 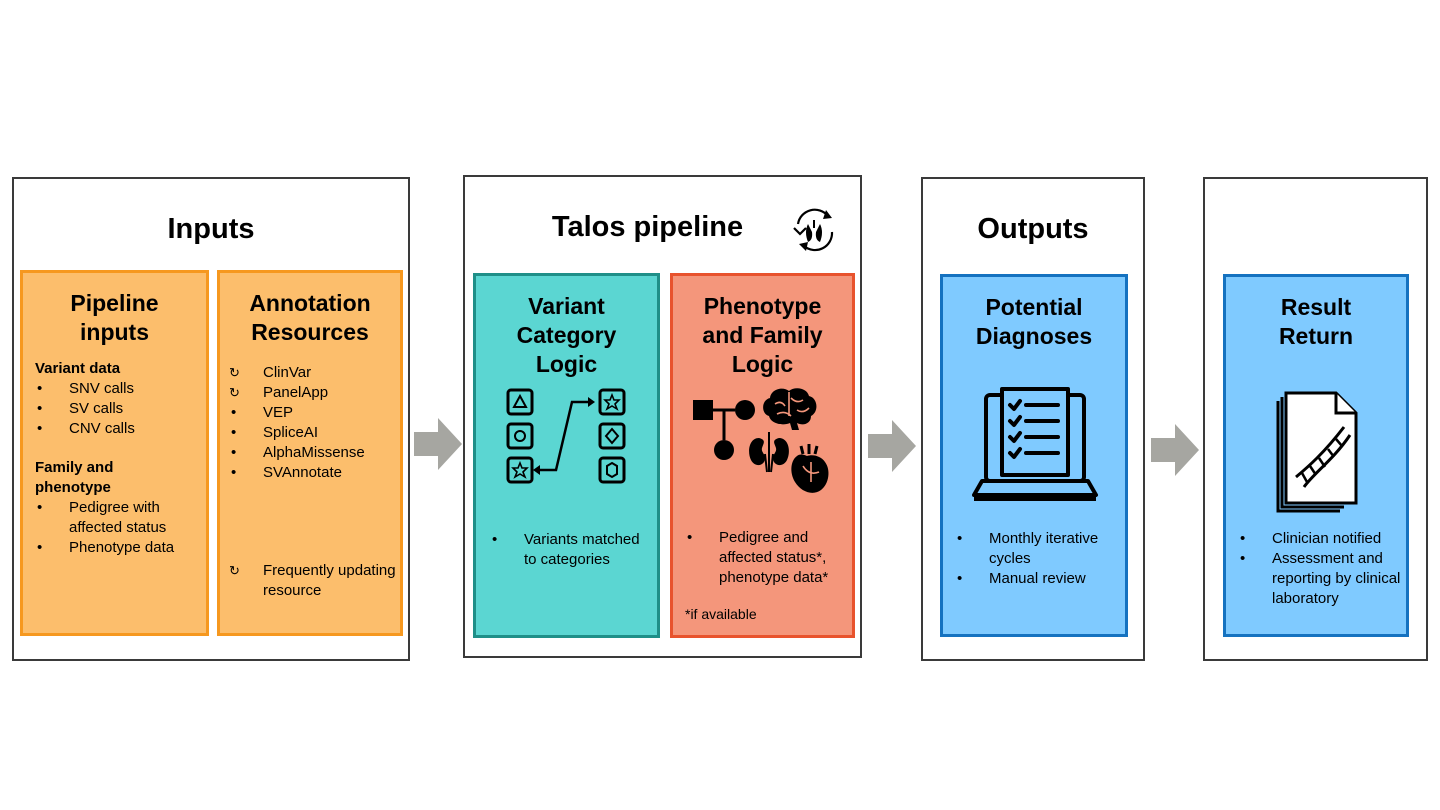 I want to click on inputs-title: Inputs, so click(x=211, y=229).